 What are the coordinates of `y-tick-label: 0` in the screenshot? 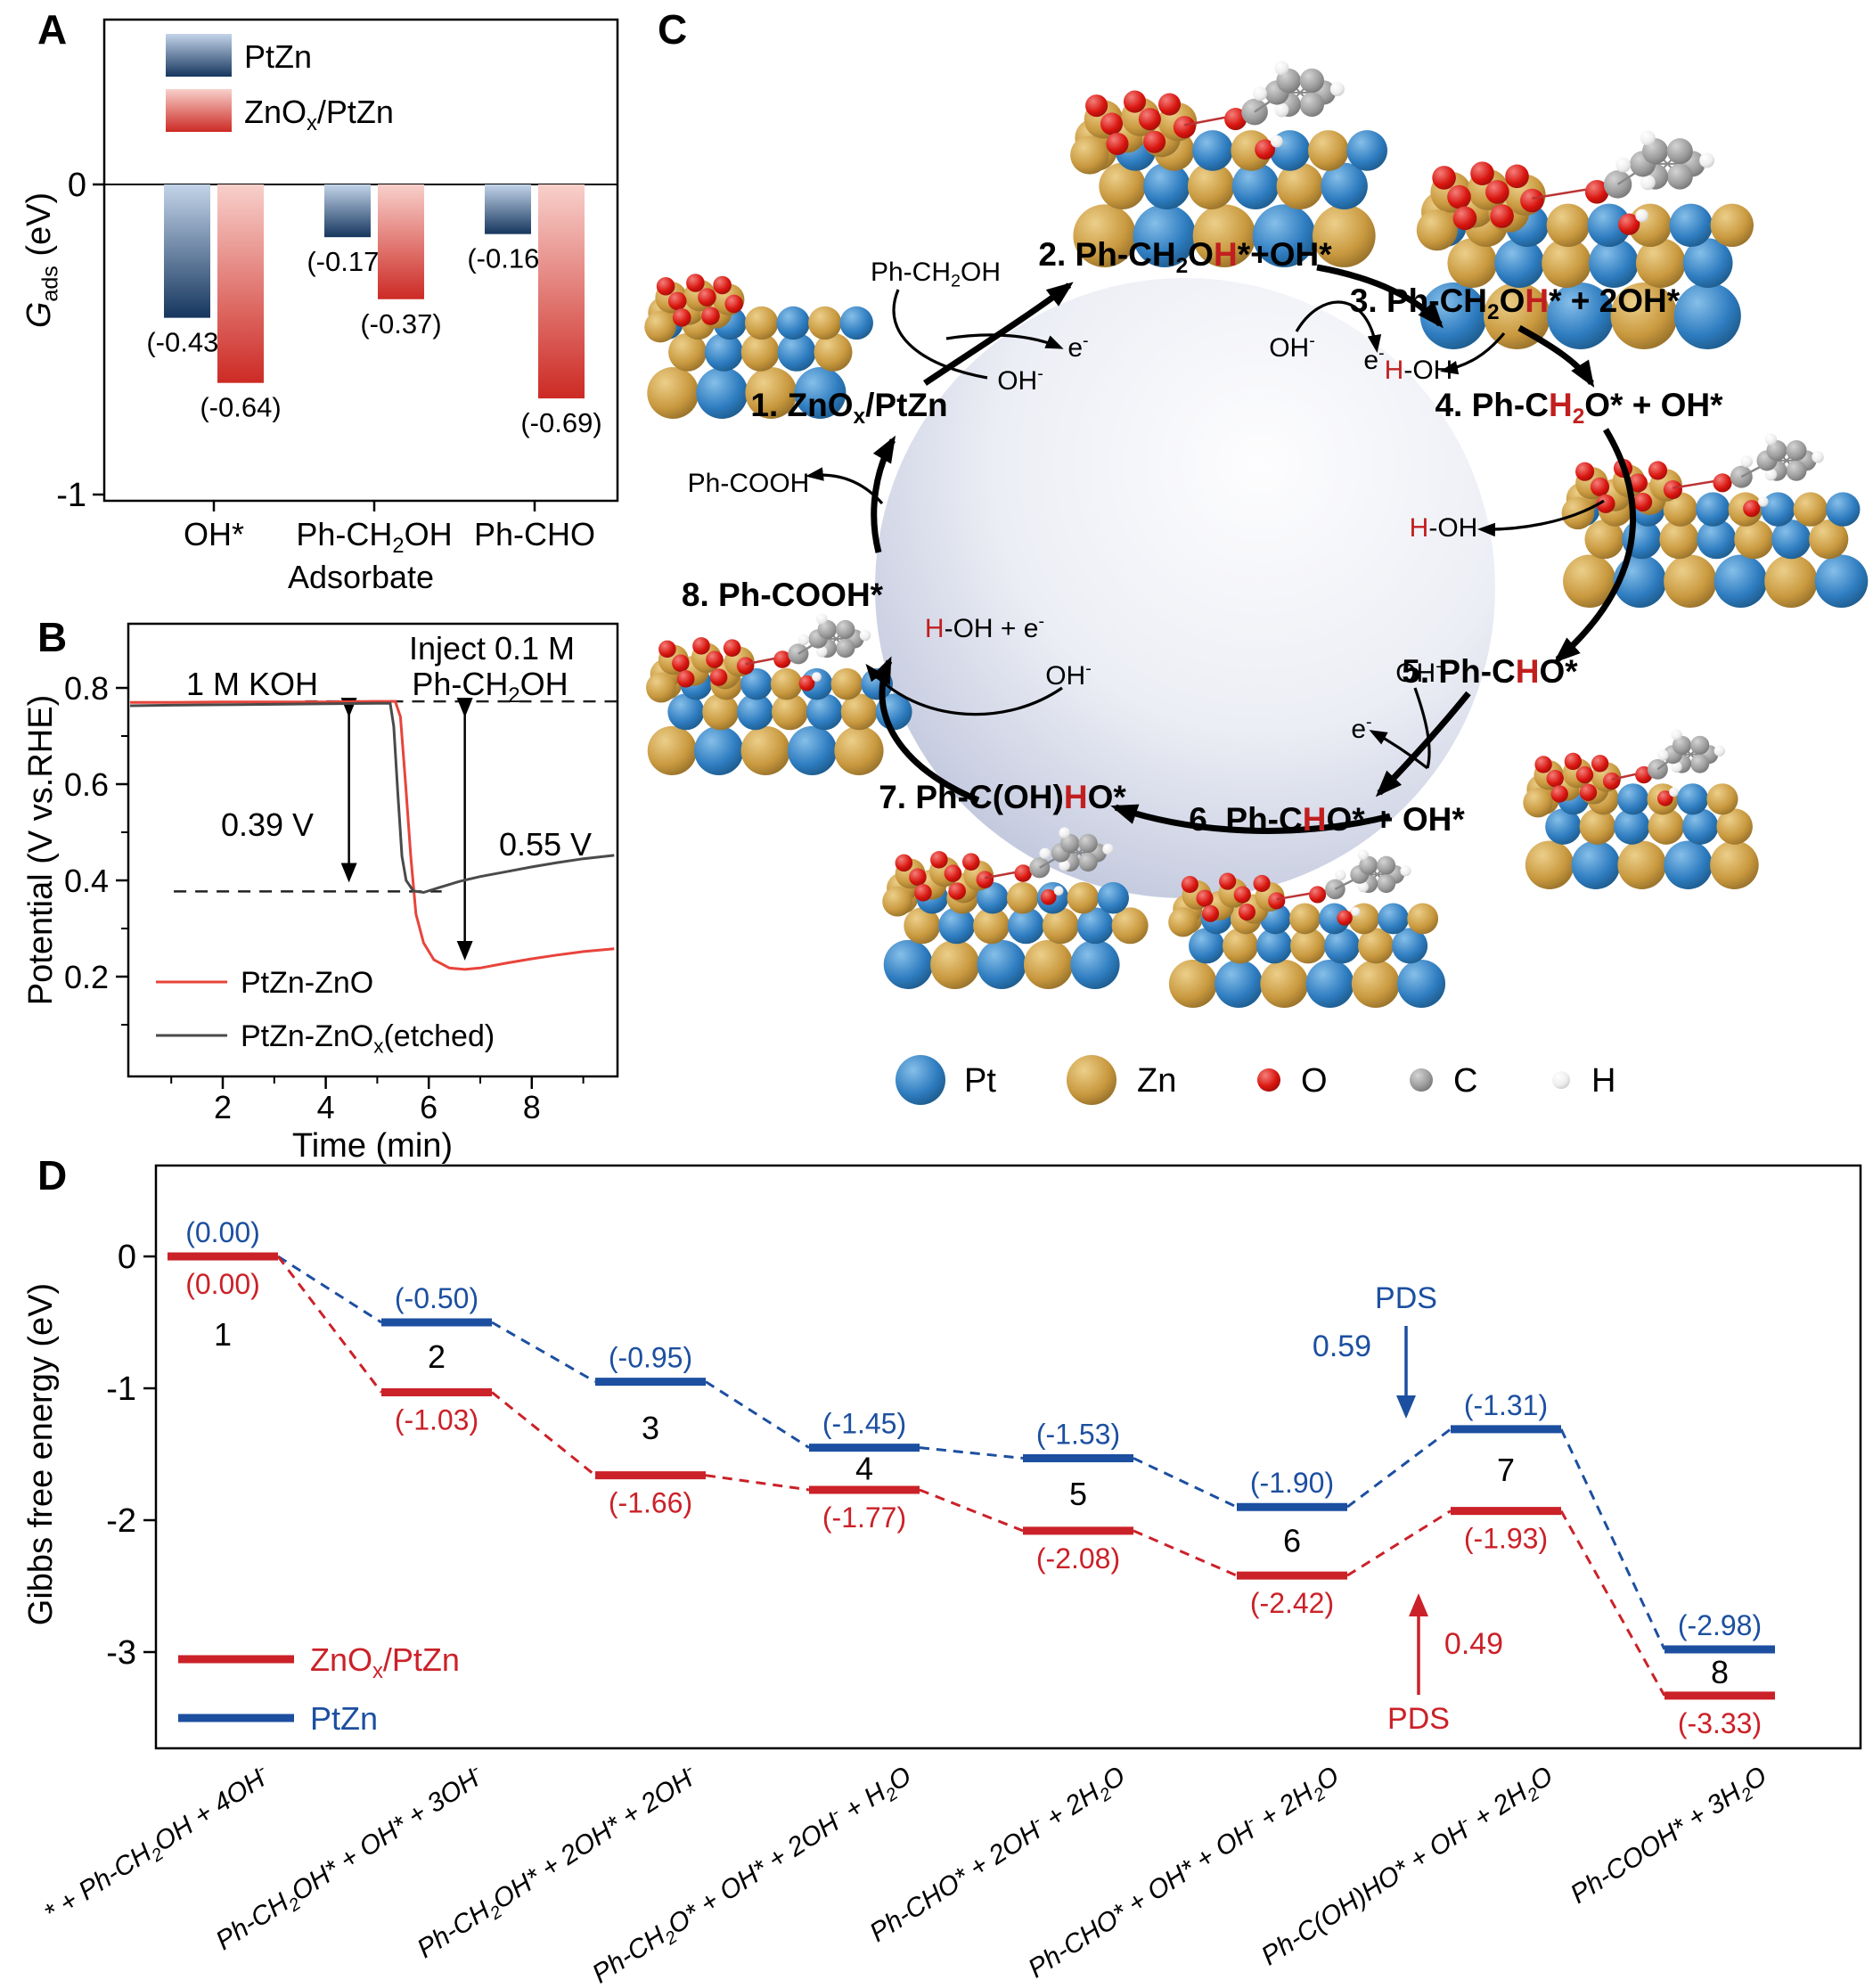 It's located at (77, 185).